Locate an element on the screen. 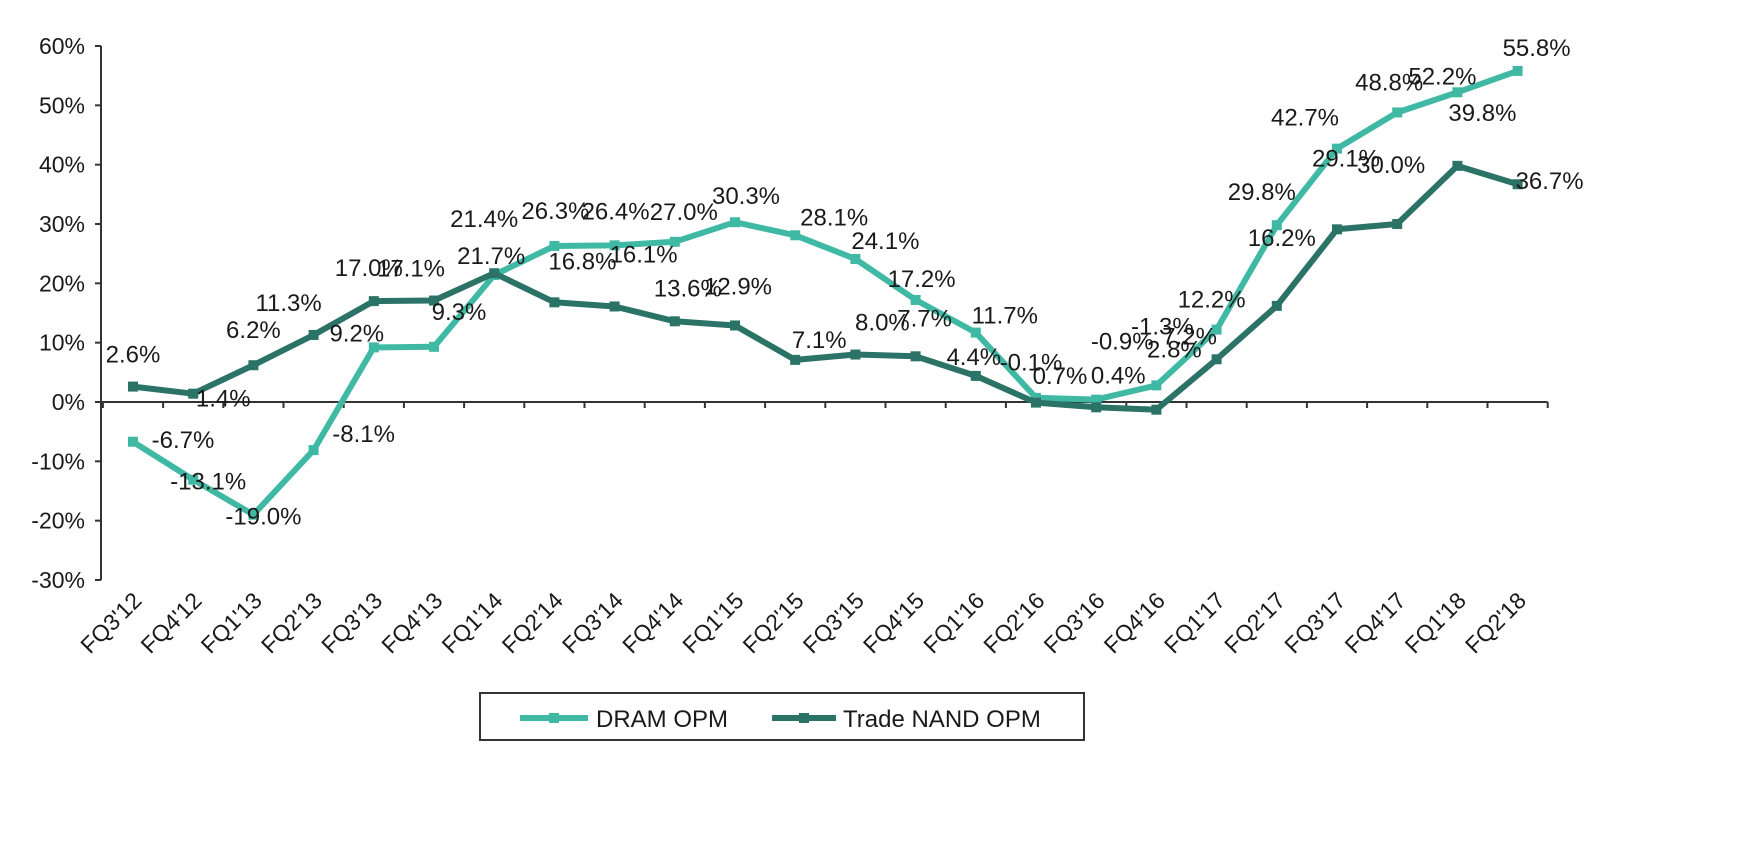 Image resolution: width=1742 pixels, height=844 pixels. trade-nand-opm-data-label: 7.7% is located at coordinates (924, 318).